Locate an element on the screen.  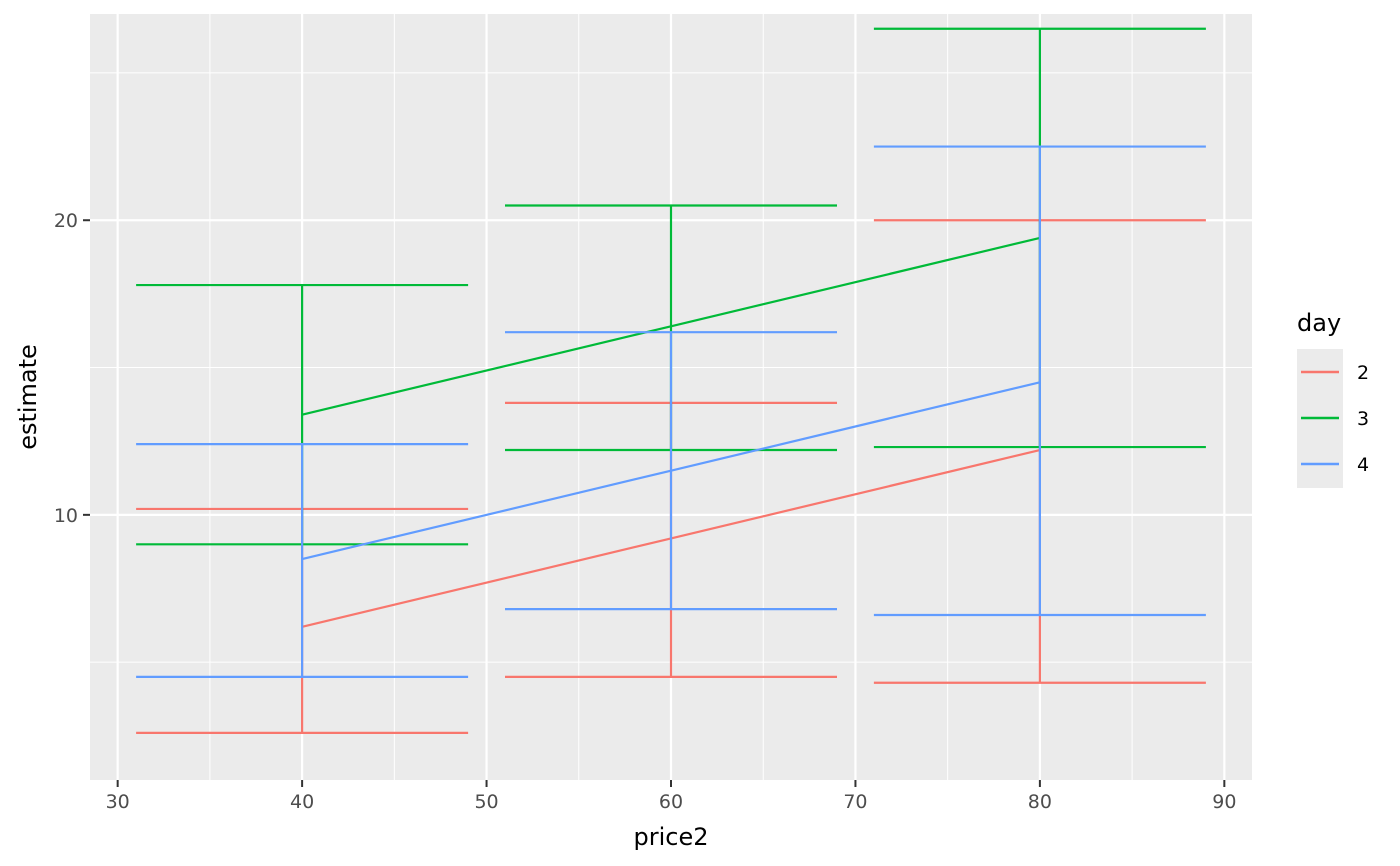
x-tick-label: 90 is located at coordinates (1224, 802).